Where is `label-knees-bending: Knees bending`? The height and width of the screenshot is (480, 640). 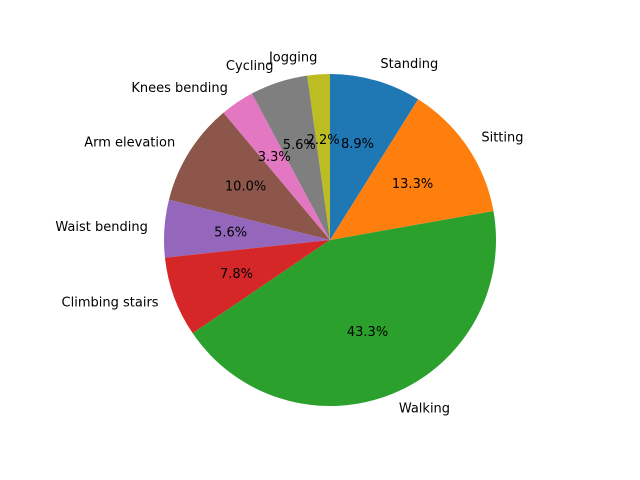 label-knees-bending: Knees bending is located at coordinates (179, 88).